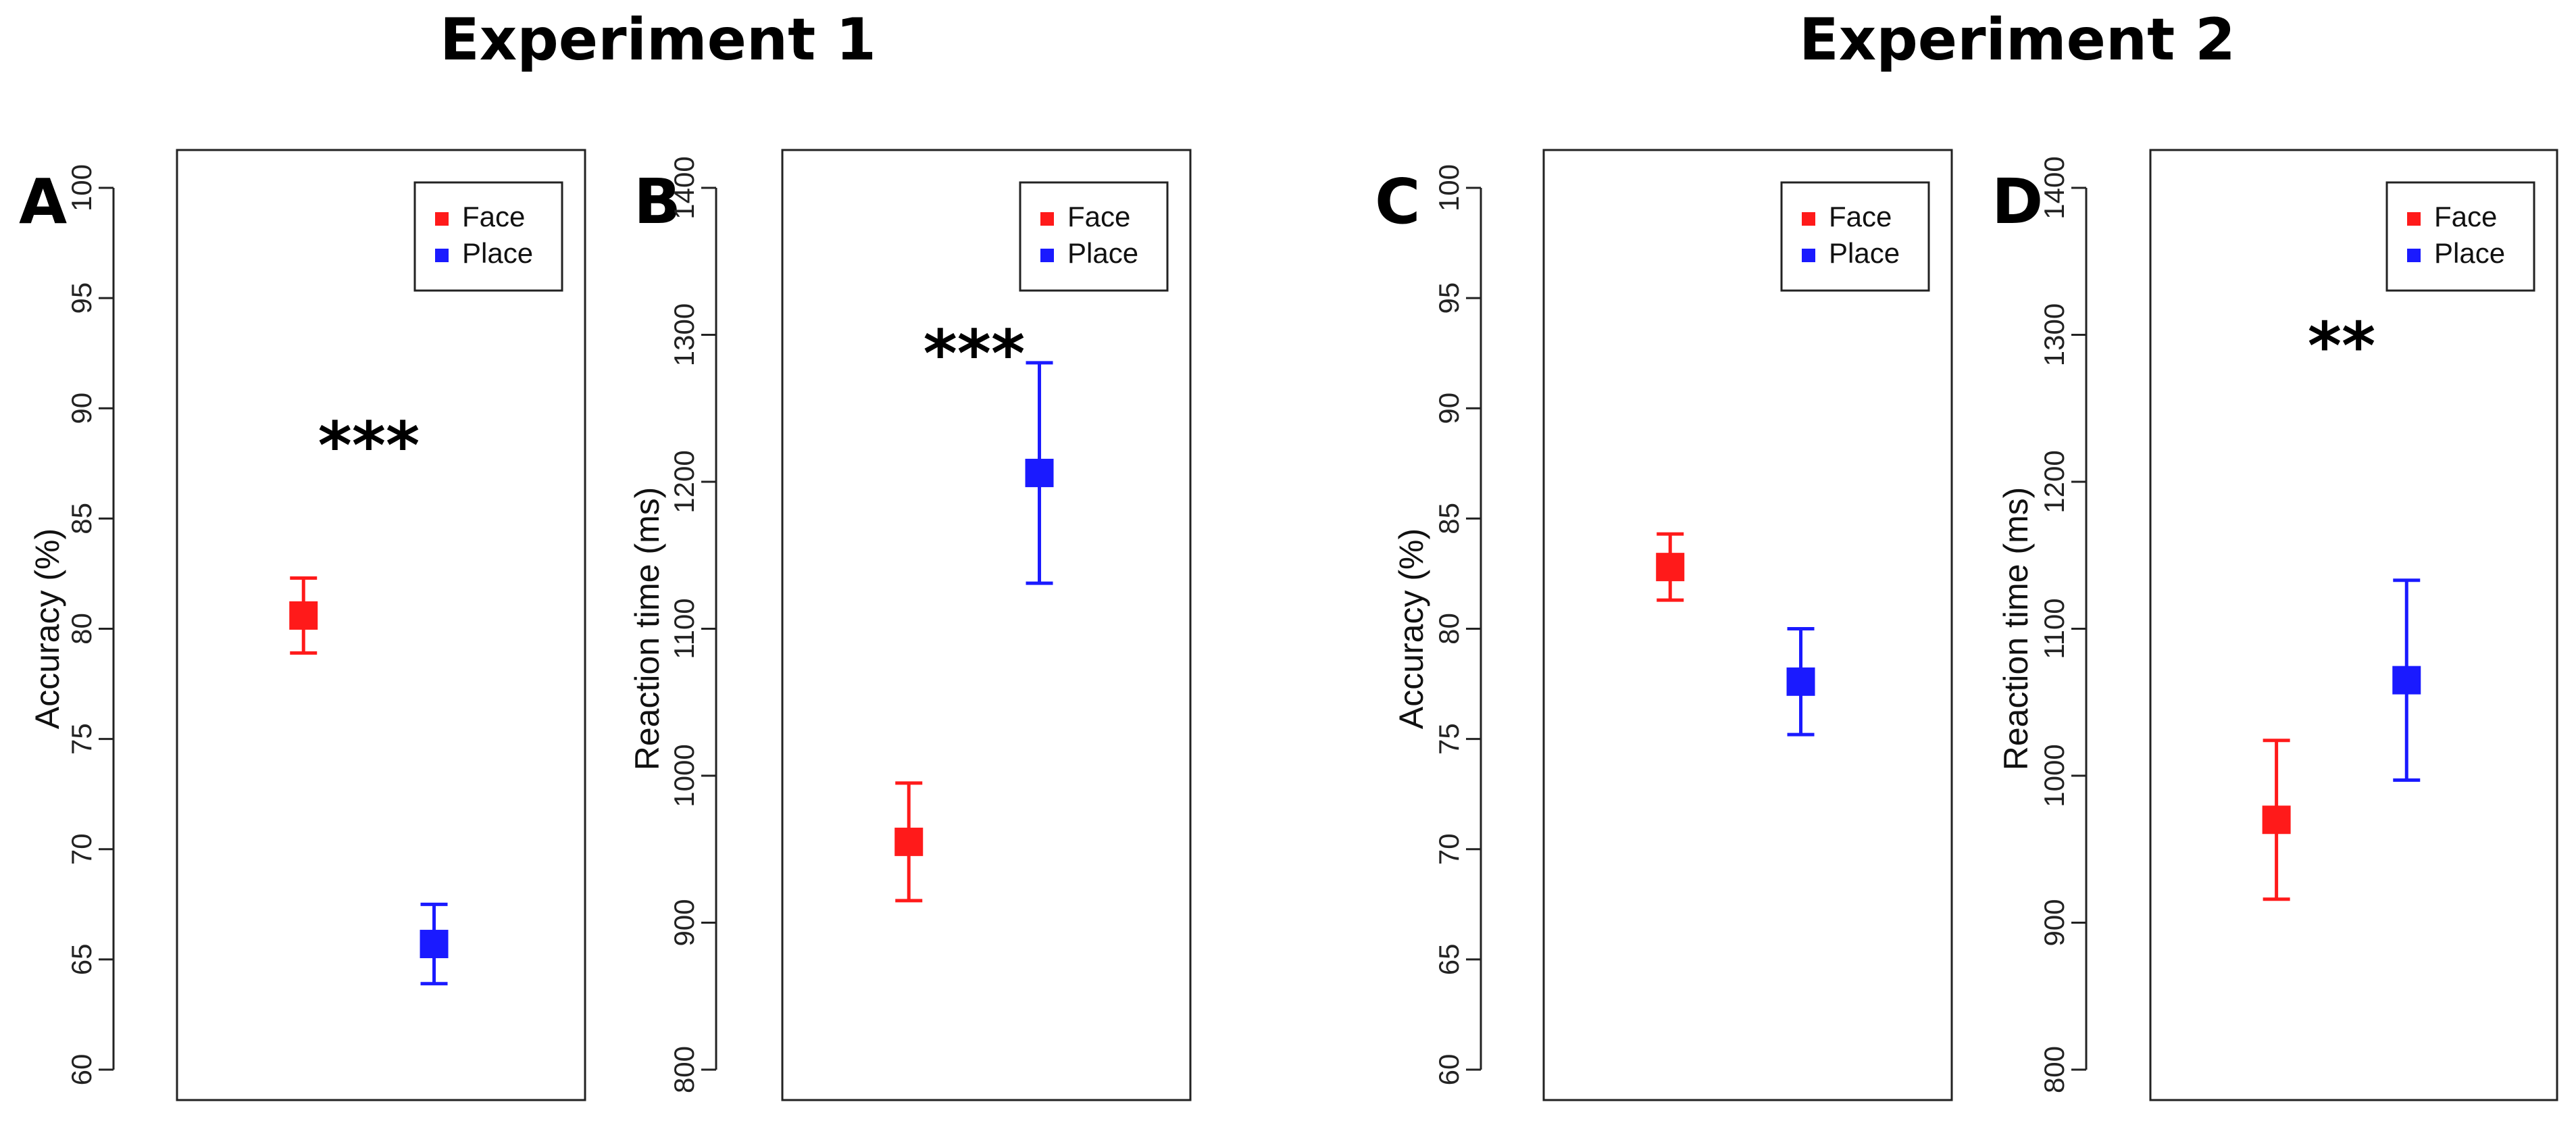 This screenshot has width=2576, height=1121. What do you see at coordinates (658, 40) in the screenshot?
I see `experiment-1-title: Experiment 1` at bounding box center [658, 40].